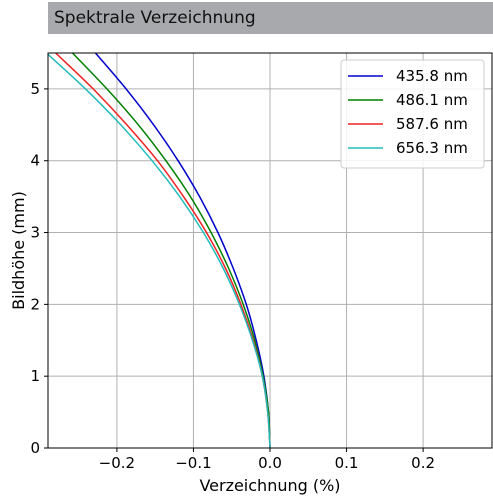 The width and height of the screenshot is (493, 497). I want to click on x-tick-label: 0.2, so click(423, 463).